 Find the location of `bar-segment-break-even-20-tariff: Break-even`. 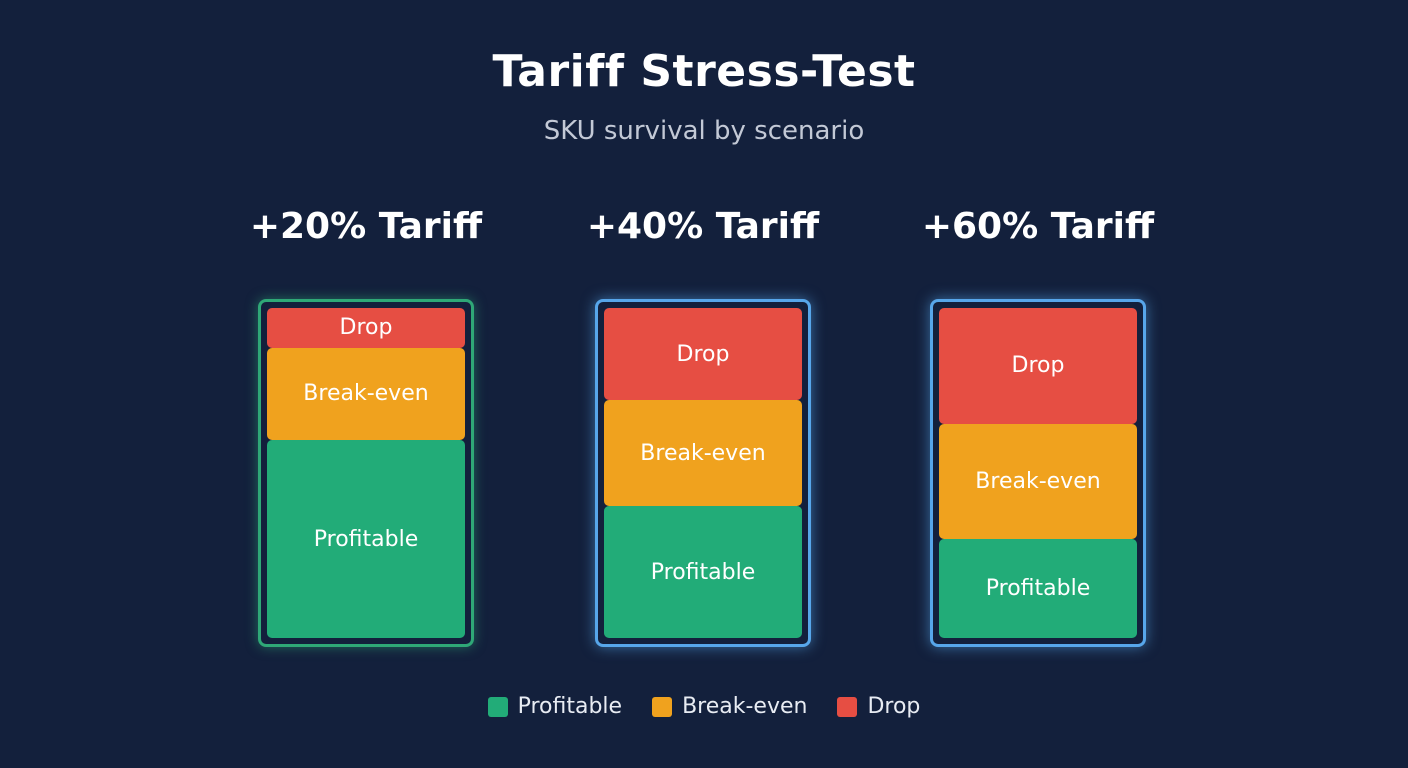

bar-segment-break-even-20-tariff: Break-even is located at coordinates (366, 393).